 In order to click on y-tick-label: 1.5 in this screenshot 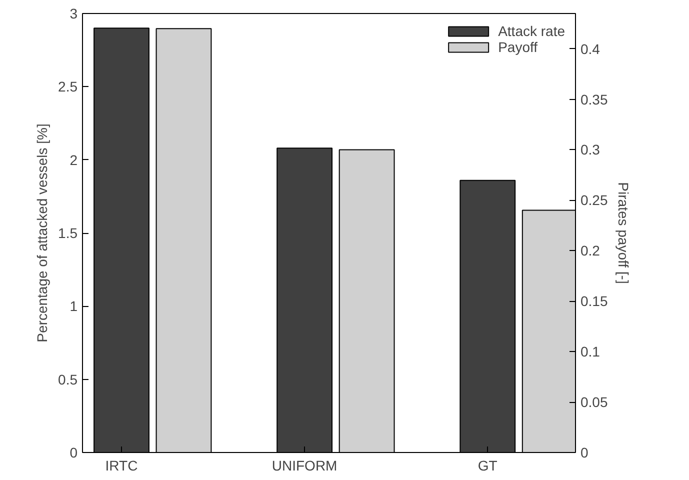, I will do `click(68, 233)`.